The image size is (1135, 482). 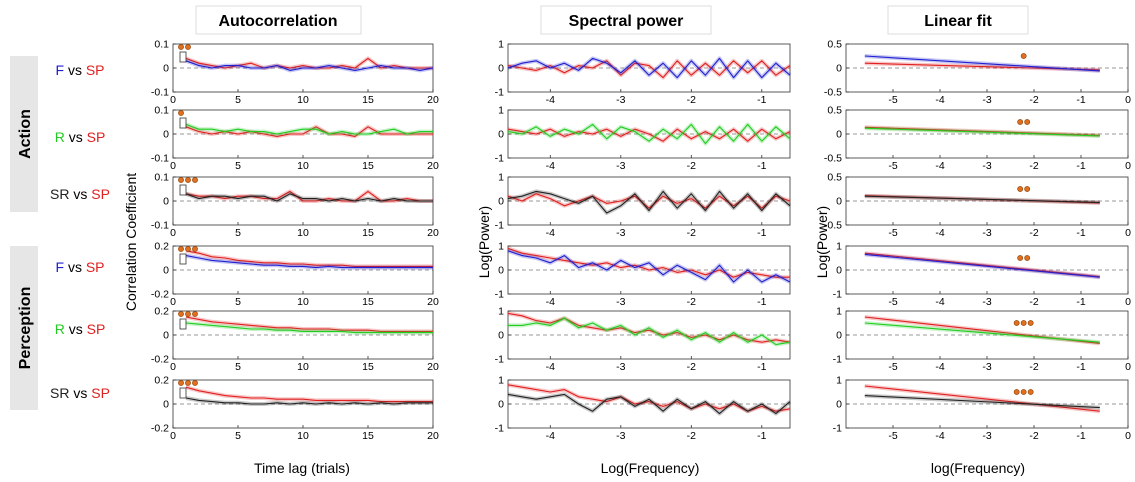 What do you see at coordinates (160, 360) in the screenshot?
I see `y-tick-label: -0.2` at bounding box center [160, 360].